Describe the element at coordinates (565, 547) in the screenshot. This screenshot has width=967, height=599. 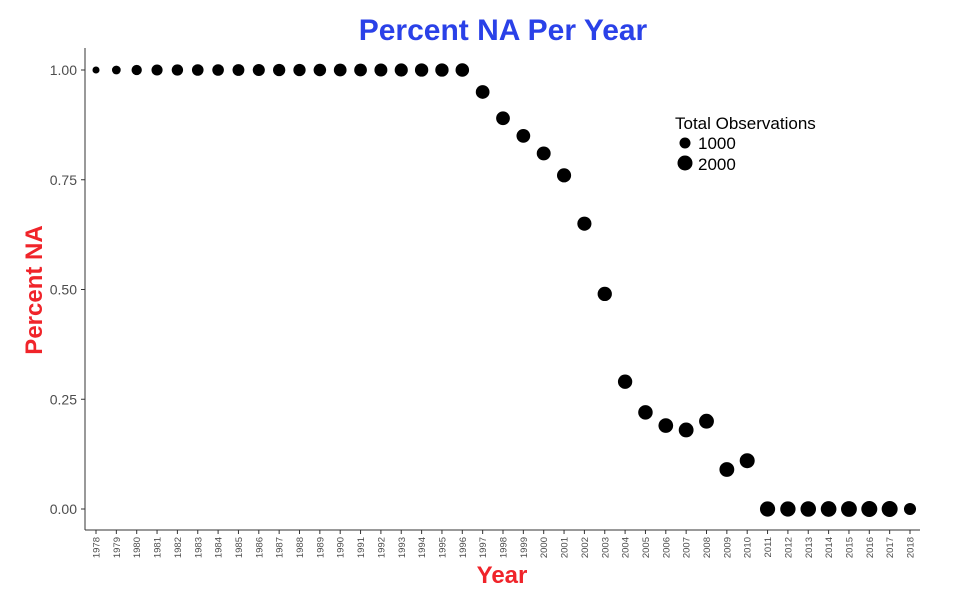
I see `x-tick-label: 2001` at that location.